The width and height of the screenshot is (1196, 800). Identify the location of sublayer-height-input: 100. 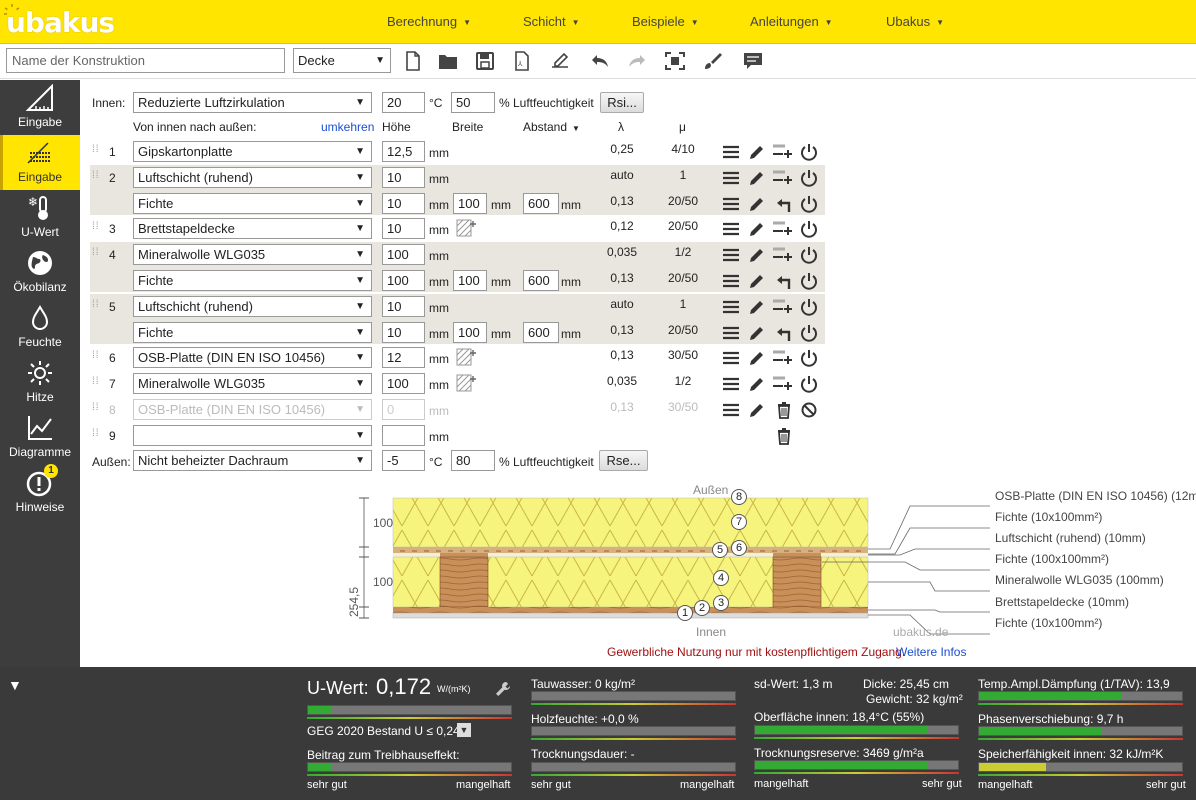
(403, 280).